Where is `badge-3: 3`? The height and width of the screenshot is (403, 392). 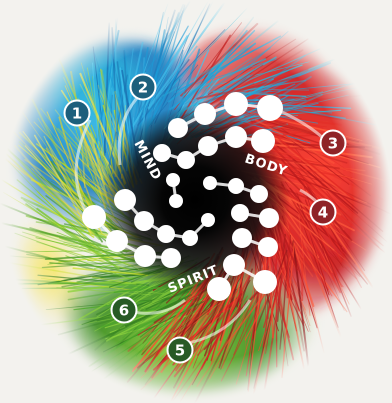
badge-3: 3 is located at coordinates (333, 143).